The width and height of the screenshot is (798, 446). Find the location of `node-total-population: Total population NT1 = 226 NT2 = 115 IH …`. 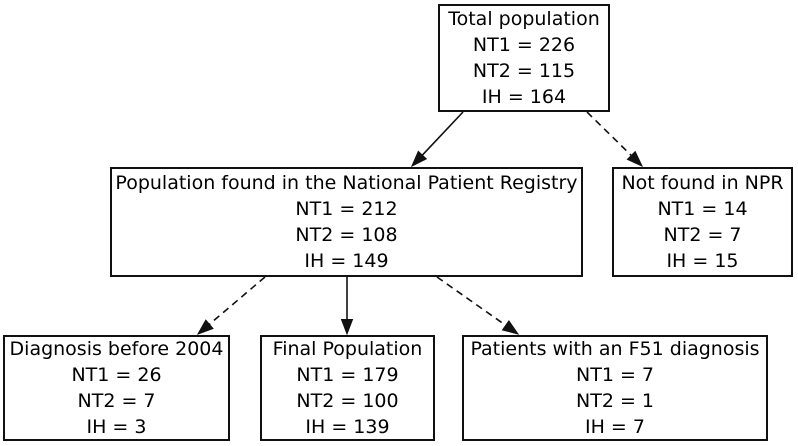

node-total-population: Total population NT1 = 226 NT2 = 115 IH … is located at coordinates (524, 58).